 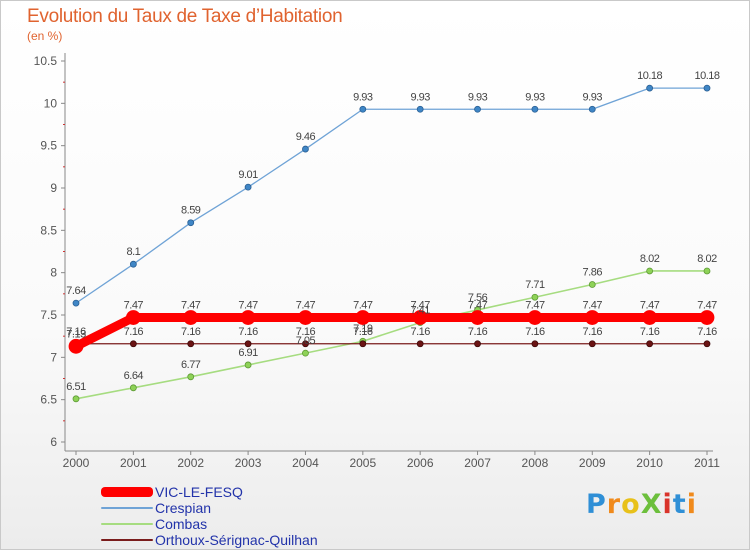 What do you see at coordinates (596, 504) in the screenshot?
I see `logo-letter: P` at bounding box center [596, 504].